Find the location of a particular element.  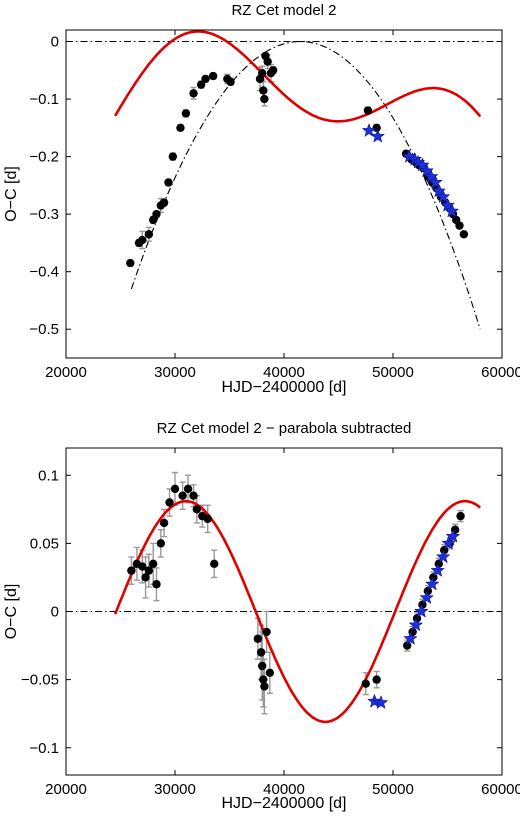

x-axis-label: HJD−2400000 [d] is located at coordinates (284, 387).